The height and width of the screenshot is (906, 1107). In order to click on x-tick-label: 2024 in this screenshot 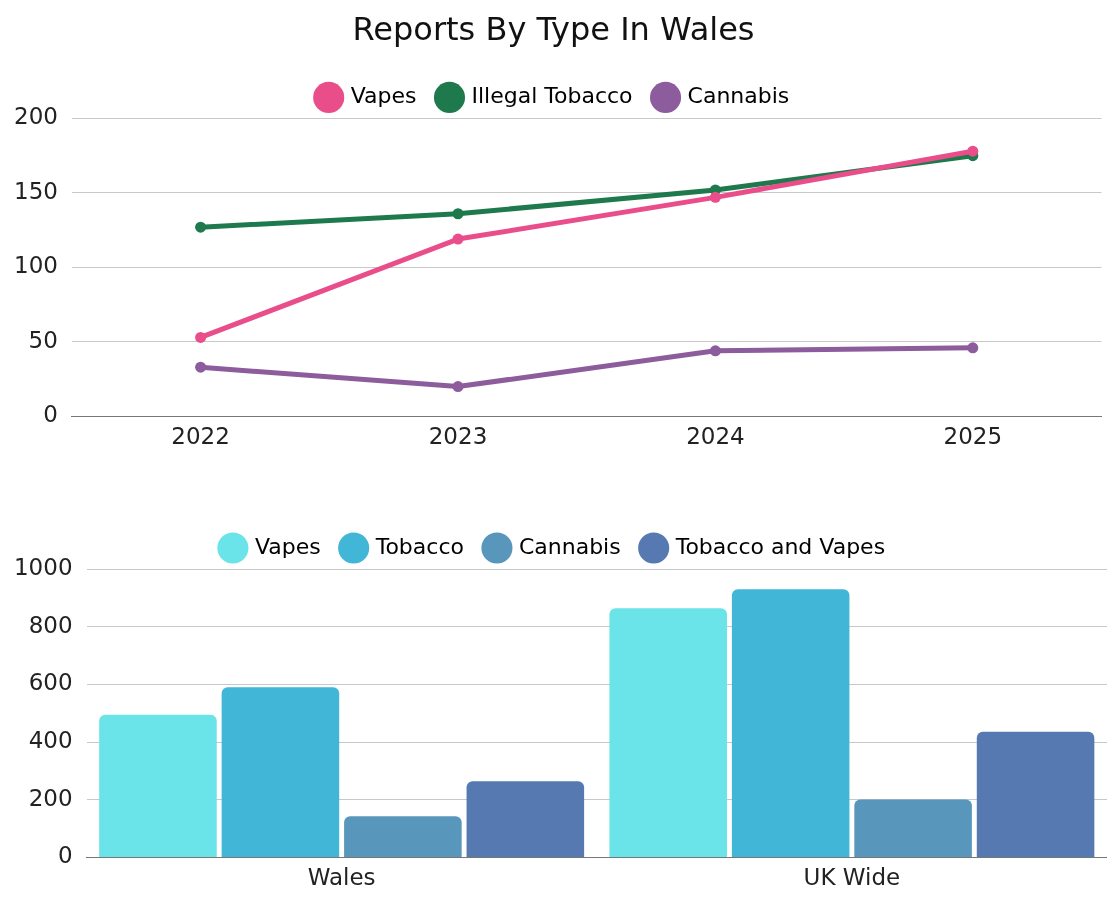, I will do `click(715, 436)`.